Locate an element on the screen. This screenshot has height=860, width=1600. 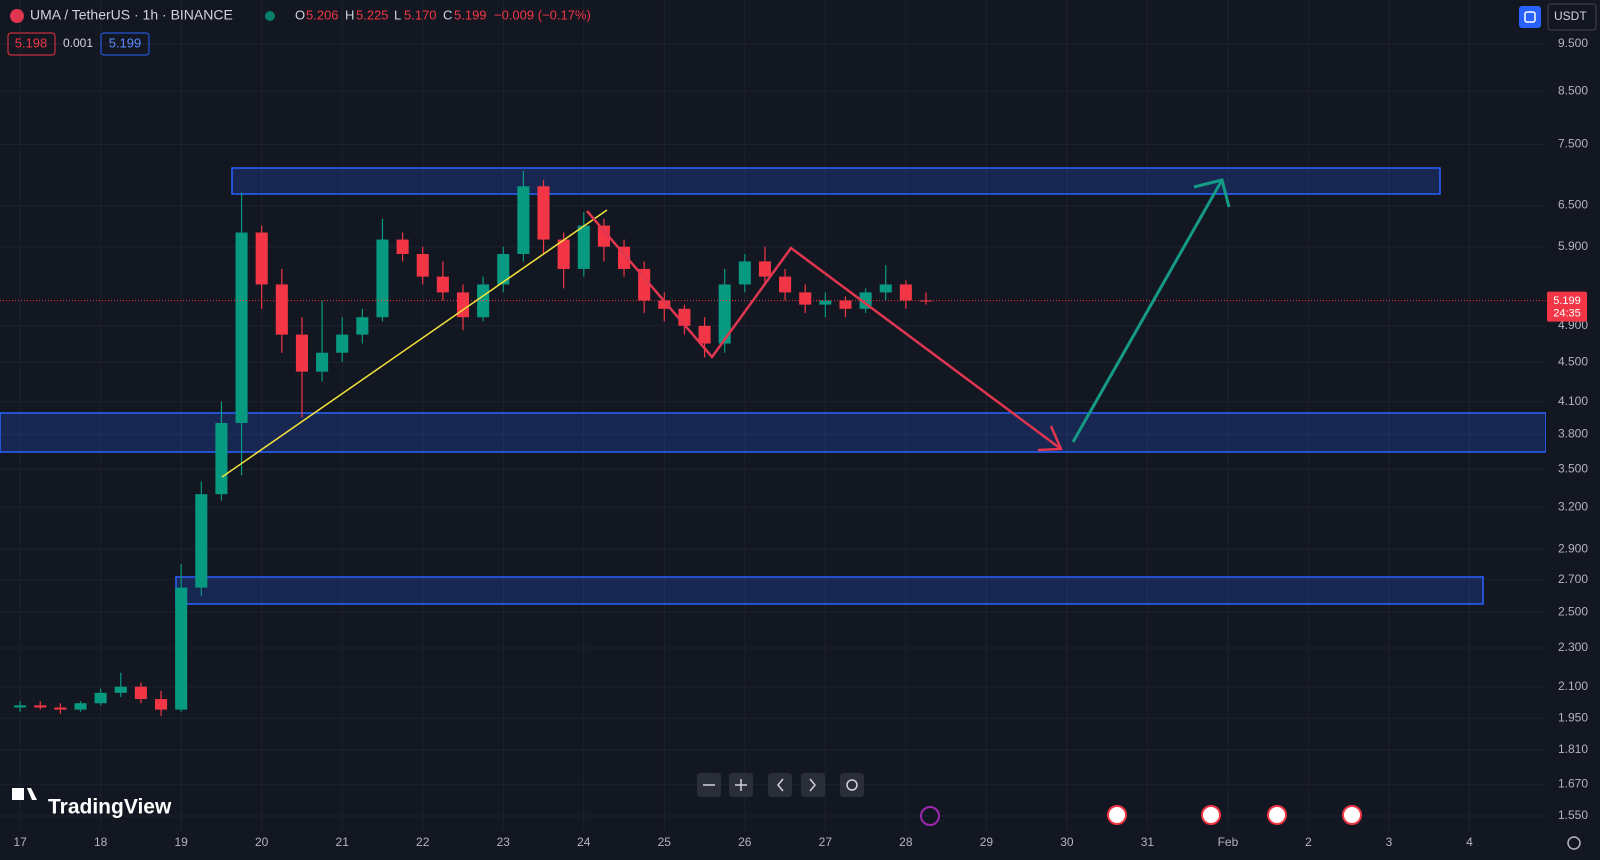
symbol-title: UMA / TetherUS · 1h · BINANCE is located at coordinates (131, 15).